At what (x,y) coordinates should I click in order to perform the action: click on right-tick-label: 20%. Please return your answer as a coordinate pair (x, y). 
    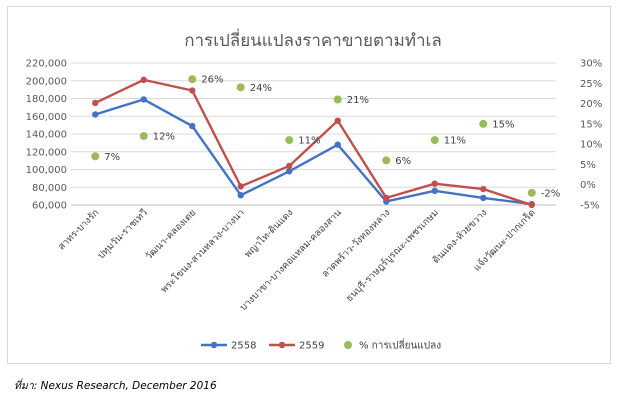
    Looking at the image, I should click on (591, 104).